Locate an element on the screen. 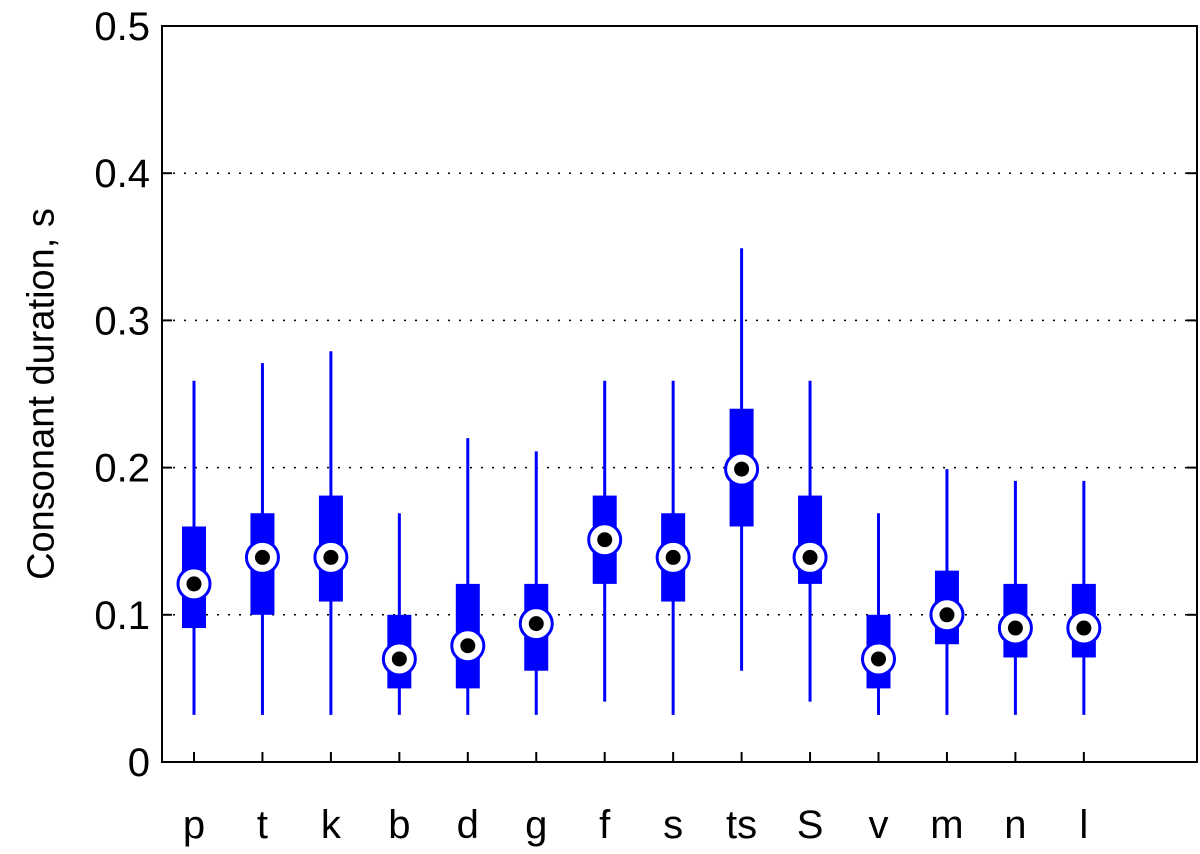 This screenshot has height=854, width=1200. x-tick-label: g is located at coordinates (536, 825).